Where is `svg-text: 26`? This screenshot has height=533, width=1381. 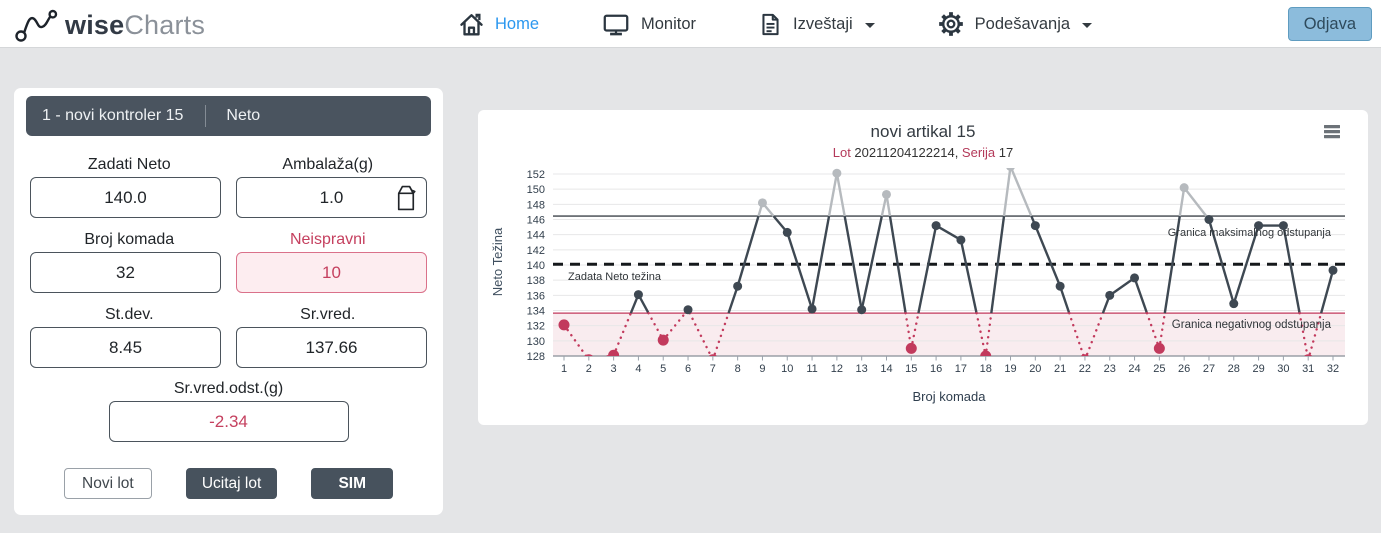
svg-text: 26 is located at coordinates (1184, 369).